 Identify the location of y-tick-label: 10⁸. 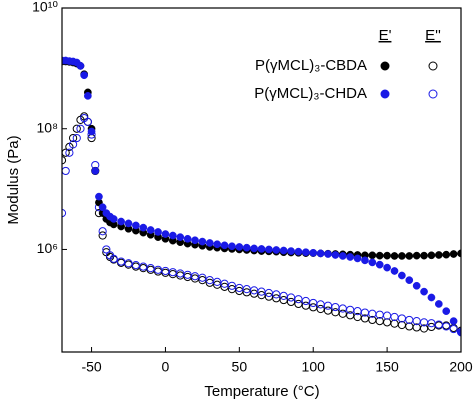
(48, 127).